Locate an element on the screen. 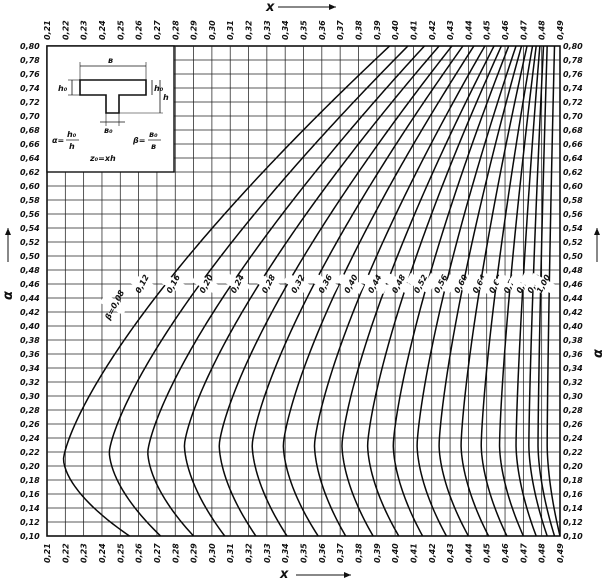 This screenshot has width=605, height=585. x-tick-label-top: 0,25 is located at coordinates (120, 30).